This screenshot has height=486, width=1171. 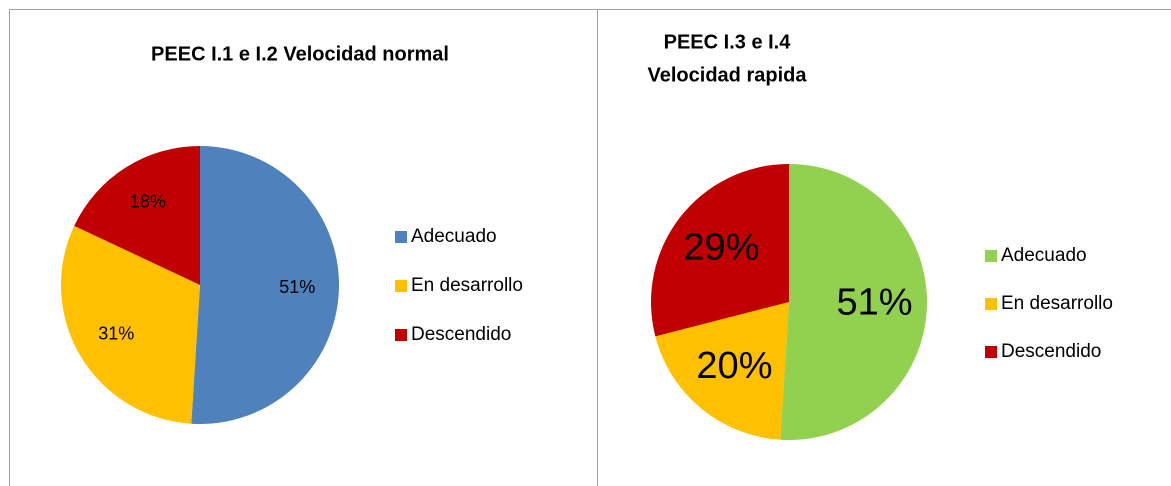 What do you see at coordinates (148, 202) in the screenshot?
I see `data-label: 18%` at bounding box center [148, 202].